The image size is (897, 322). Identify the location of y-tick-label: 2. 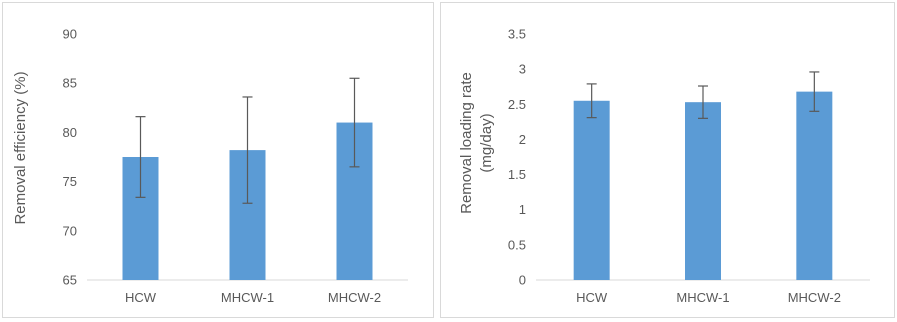
(522, 139).